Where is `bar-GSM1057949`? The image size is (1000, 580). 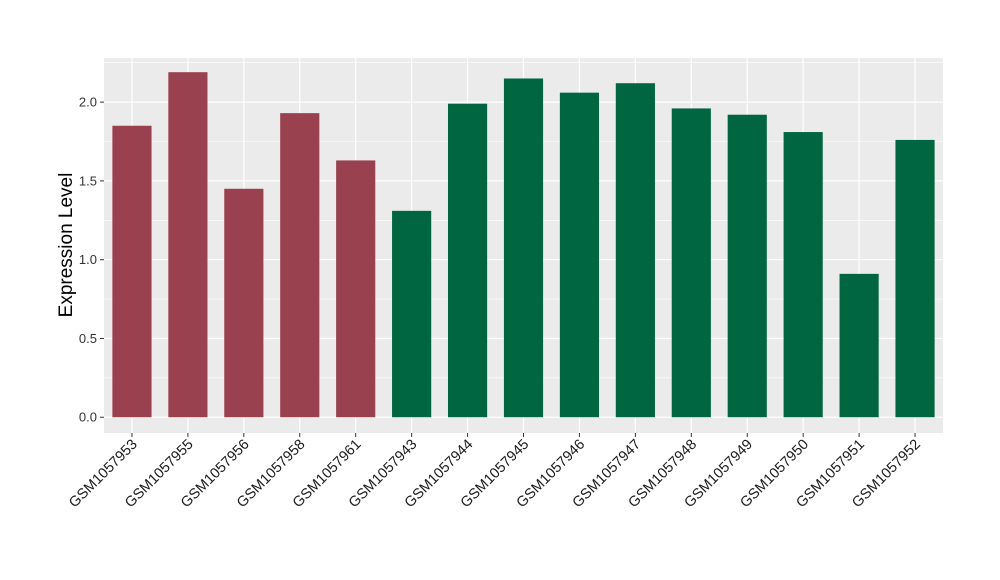 bar-GSM1057949 is located at coordinates (747, 266).